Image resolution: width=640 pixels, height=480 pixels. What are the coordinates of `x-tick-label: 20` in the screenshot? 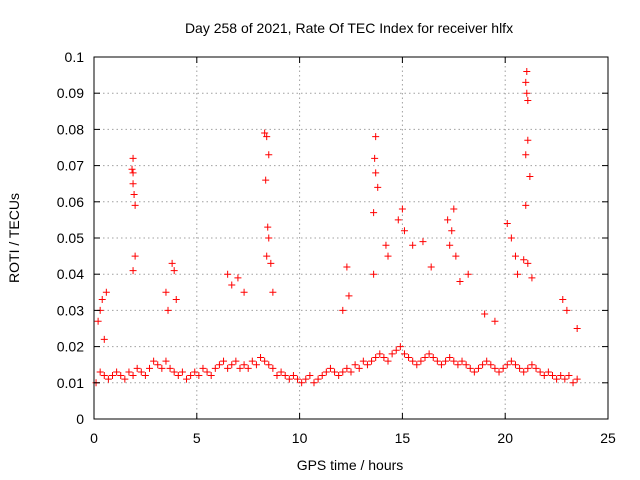 It's located at (505, 438).